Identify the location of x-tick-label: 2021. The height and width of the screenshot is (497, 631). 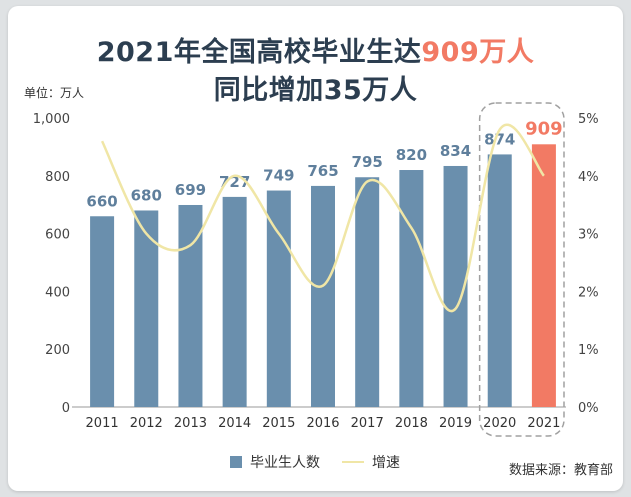
(543, 423).